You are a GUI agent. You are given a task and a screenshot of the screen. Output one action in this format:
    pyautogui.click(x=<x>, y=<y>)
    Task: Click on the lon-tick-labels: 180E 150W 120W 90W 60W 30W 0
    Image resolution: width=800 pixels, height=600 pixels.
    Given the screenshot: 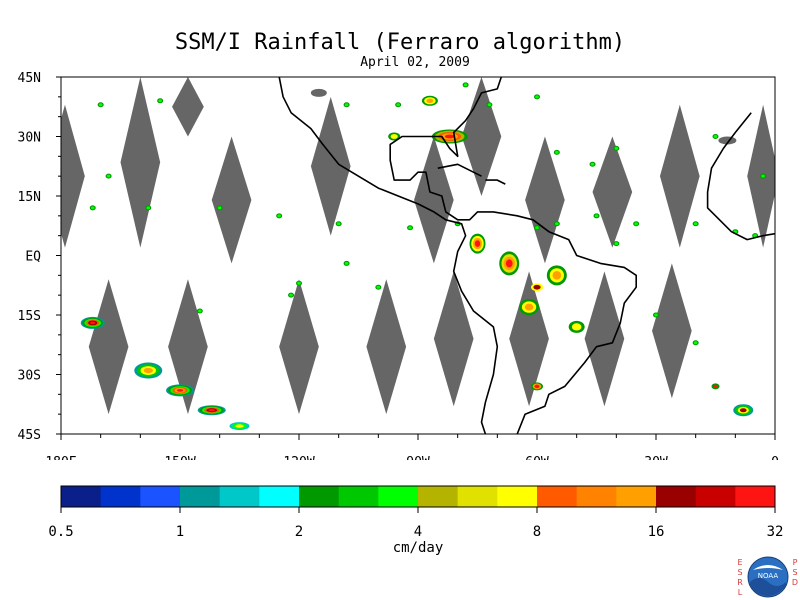 What is the action you would take?
    pyautogui.click(x=412, y=457)
    